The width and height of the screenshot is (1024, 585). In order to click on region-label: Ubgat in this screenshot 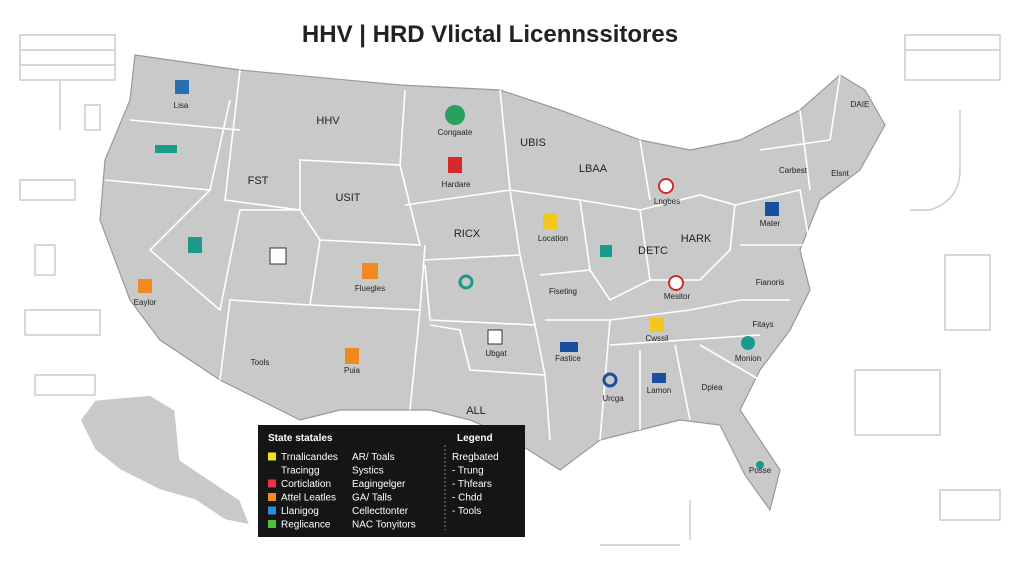, I will do `click(496, 353)`.